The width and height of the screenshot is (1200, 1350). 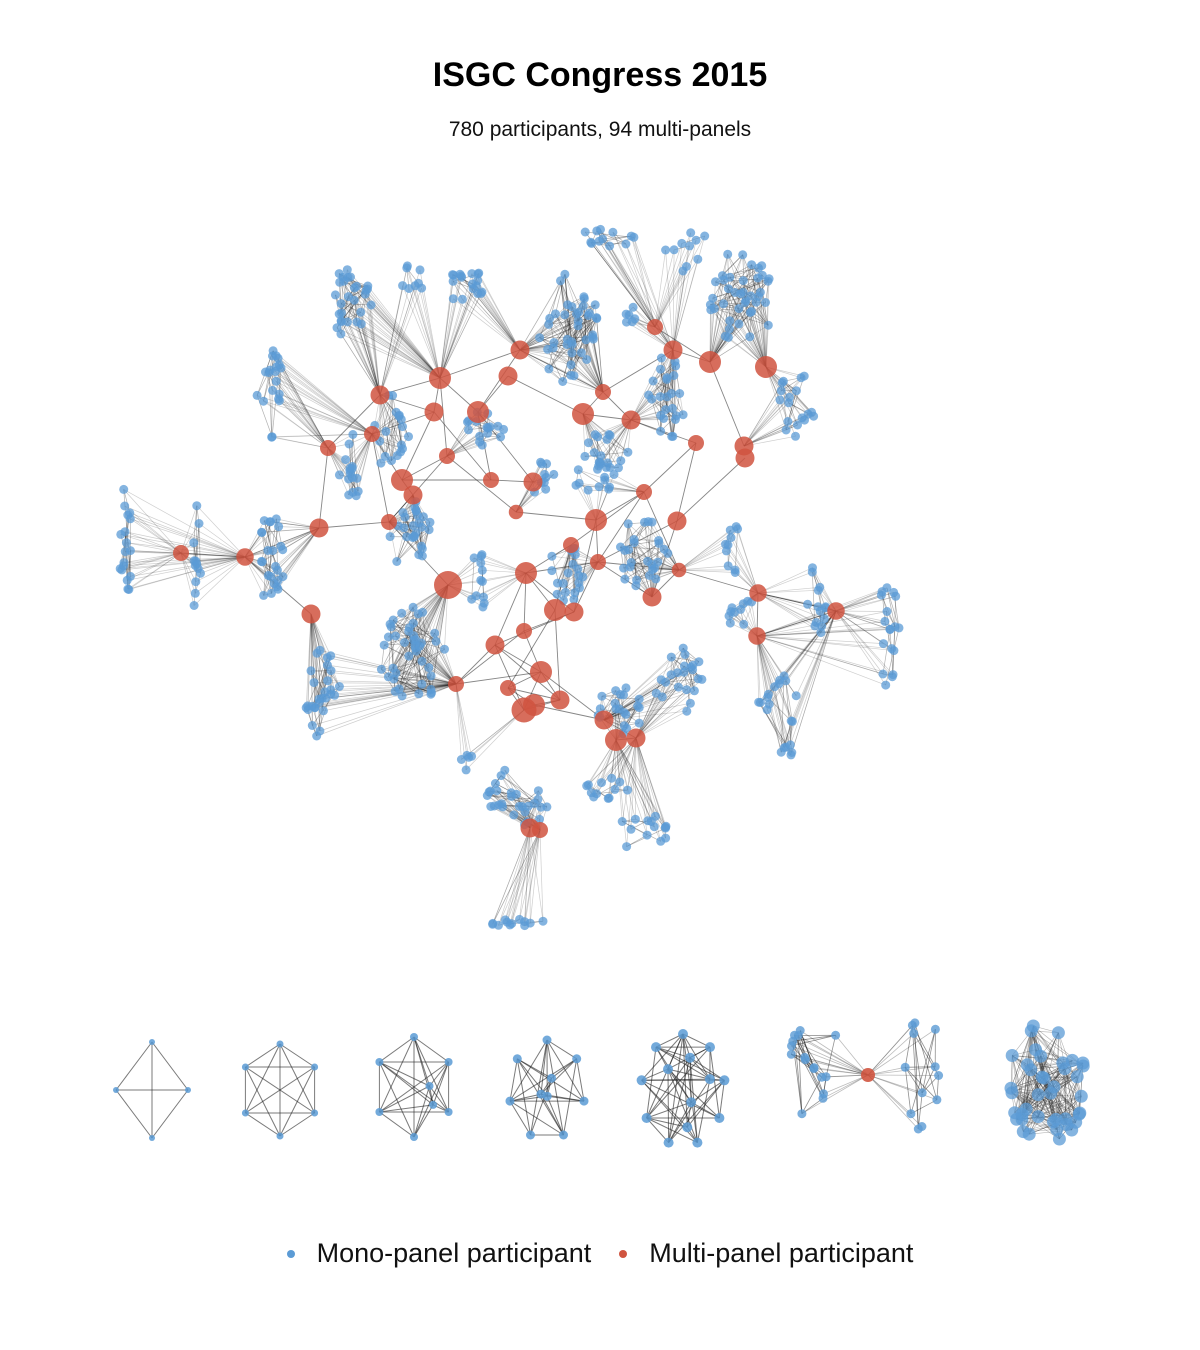 What do you see at coordinates (454, 1253) in the screenshot?
I see `legend-label-mono: Mono-panel participant` at bounding box center [454, 1253].